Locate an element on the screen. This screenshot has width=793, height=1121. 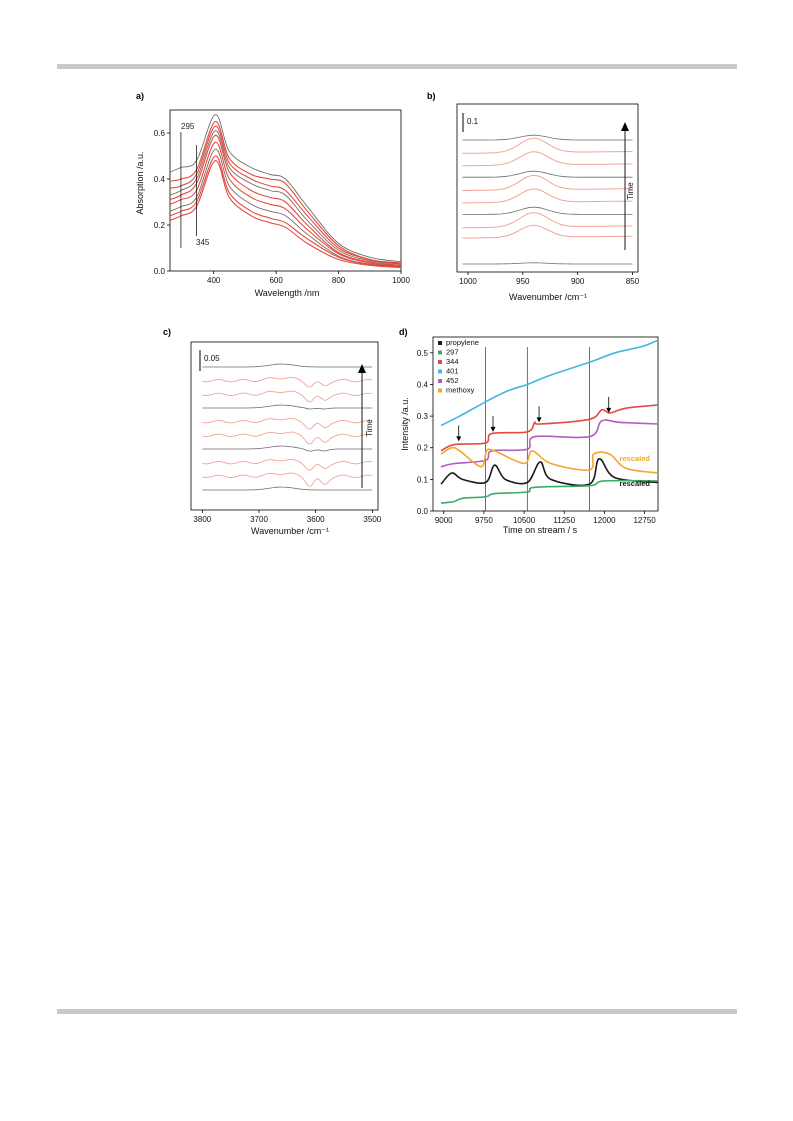
panel-a-y-ticks: 0.0 0.2 0.4 0.6 is located at coordinates (162, 202).